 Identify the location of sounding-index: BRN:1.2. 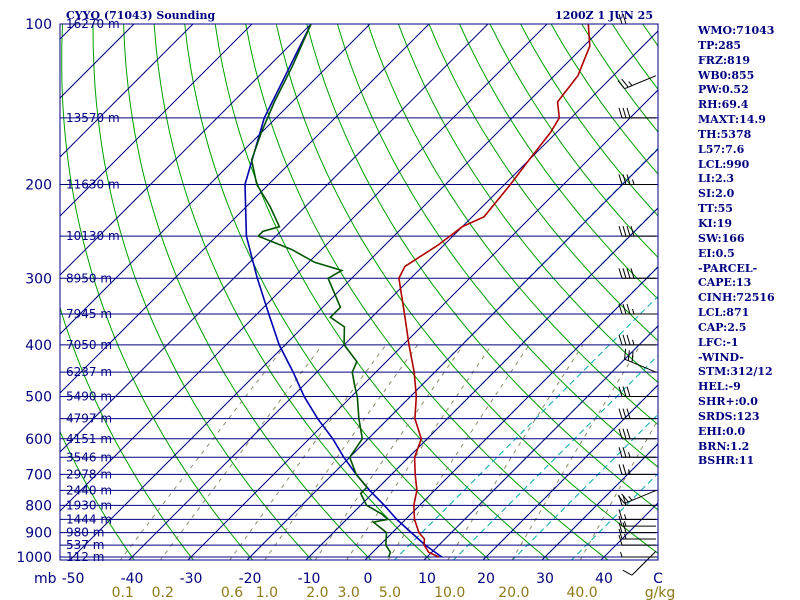
(724, 446).